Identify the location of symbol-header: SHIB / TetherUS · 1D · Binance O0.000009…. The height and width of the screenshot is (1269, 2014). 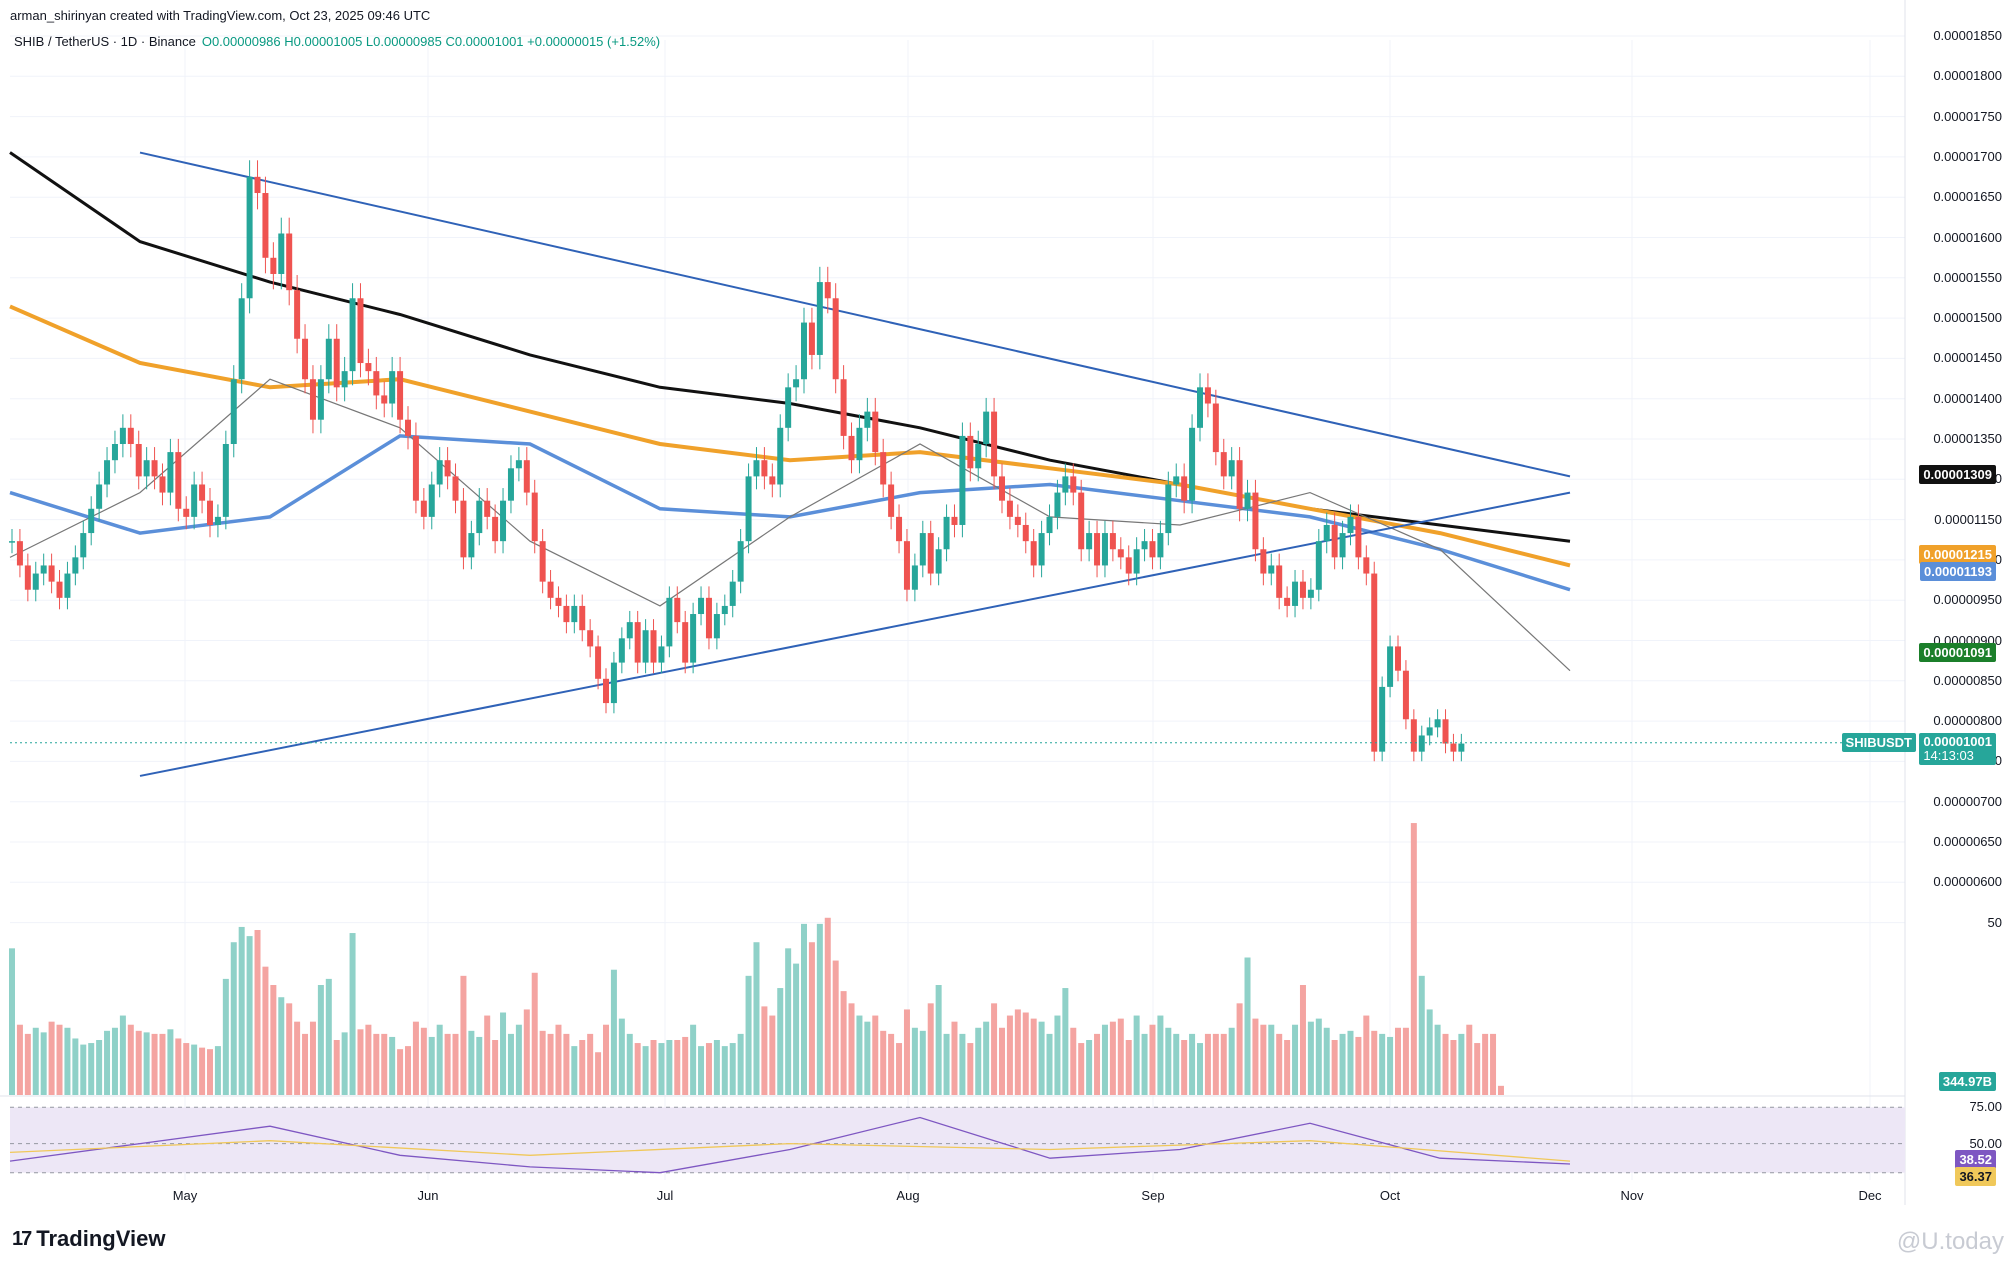
(337, 41).